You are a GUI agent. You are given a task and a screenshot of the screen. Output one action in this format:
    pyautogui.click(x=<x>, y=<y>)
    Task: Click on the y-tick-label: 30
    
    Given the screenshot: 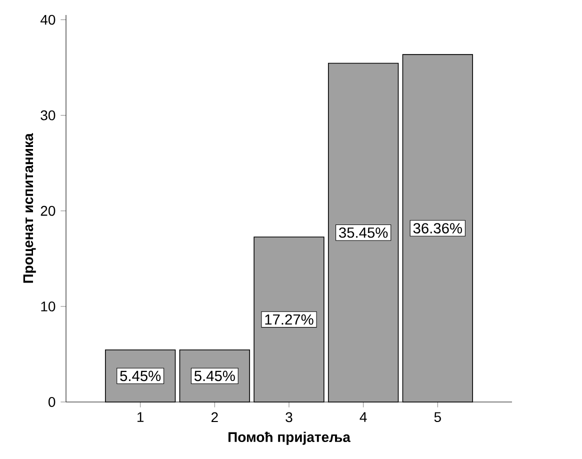 What is the action you would take?
    pyautogui.click(x=48, y=115)
    